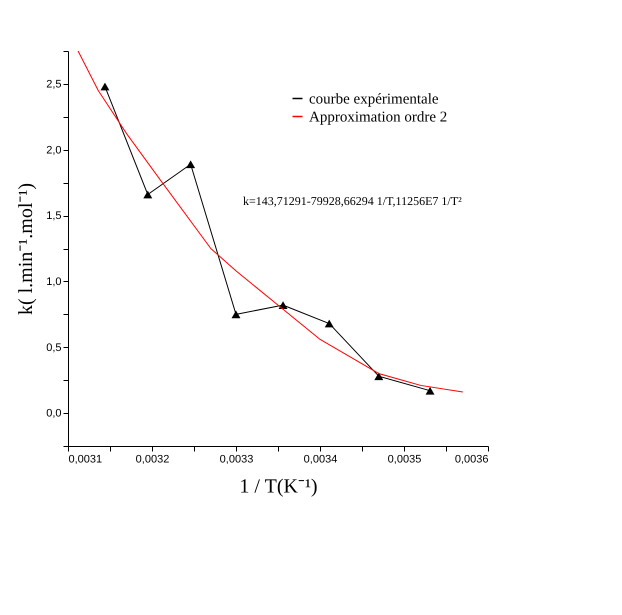  I want to click on annotation: k=143,71291-79928,66294 1/T,11256E7 1/T², so click(352, 201).